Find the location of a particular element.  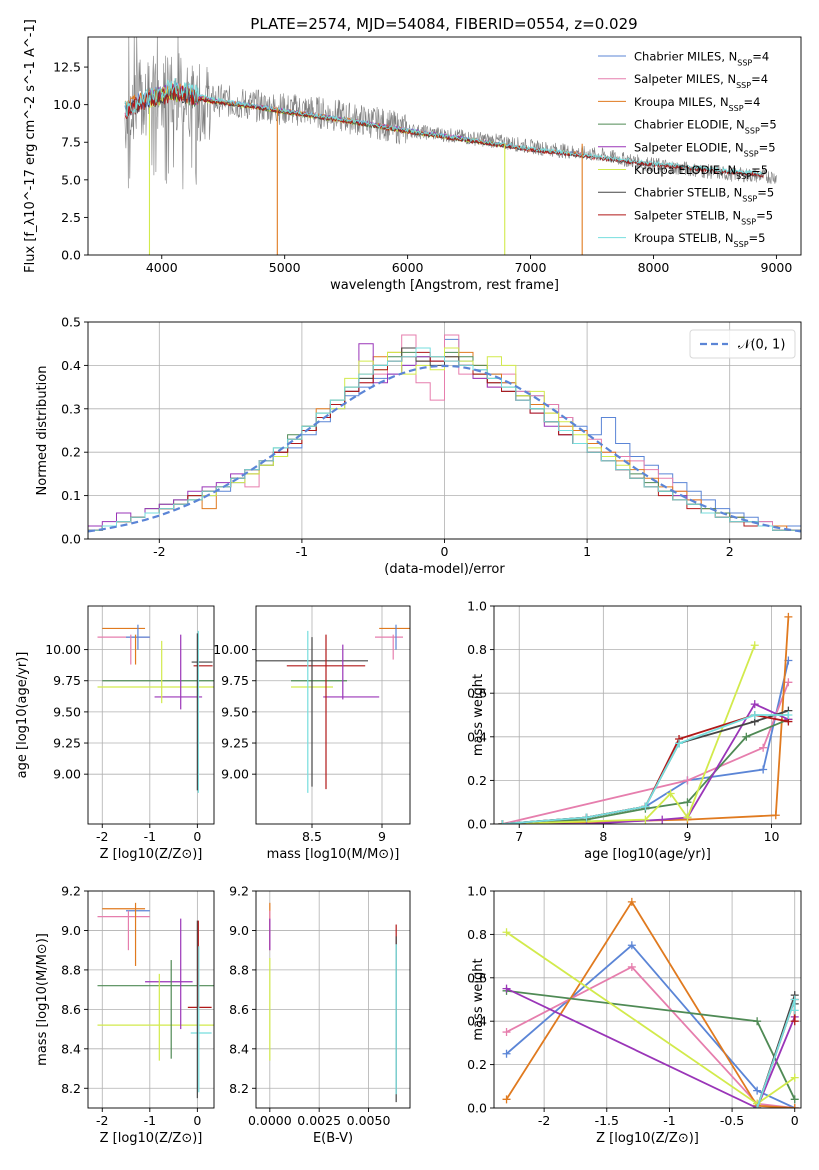

y-axis-label: Flux [f_λ10^-17 erg cm^-2 s^-1 A^-1] is located at coordinates (30, 146).